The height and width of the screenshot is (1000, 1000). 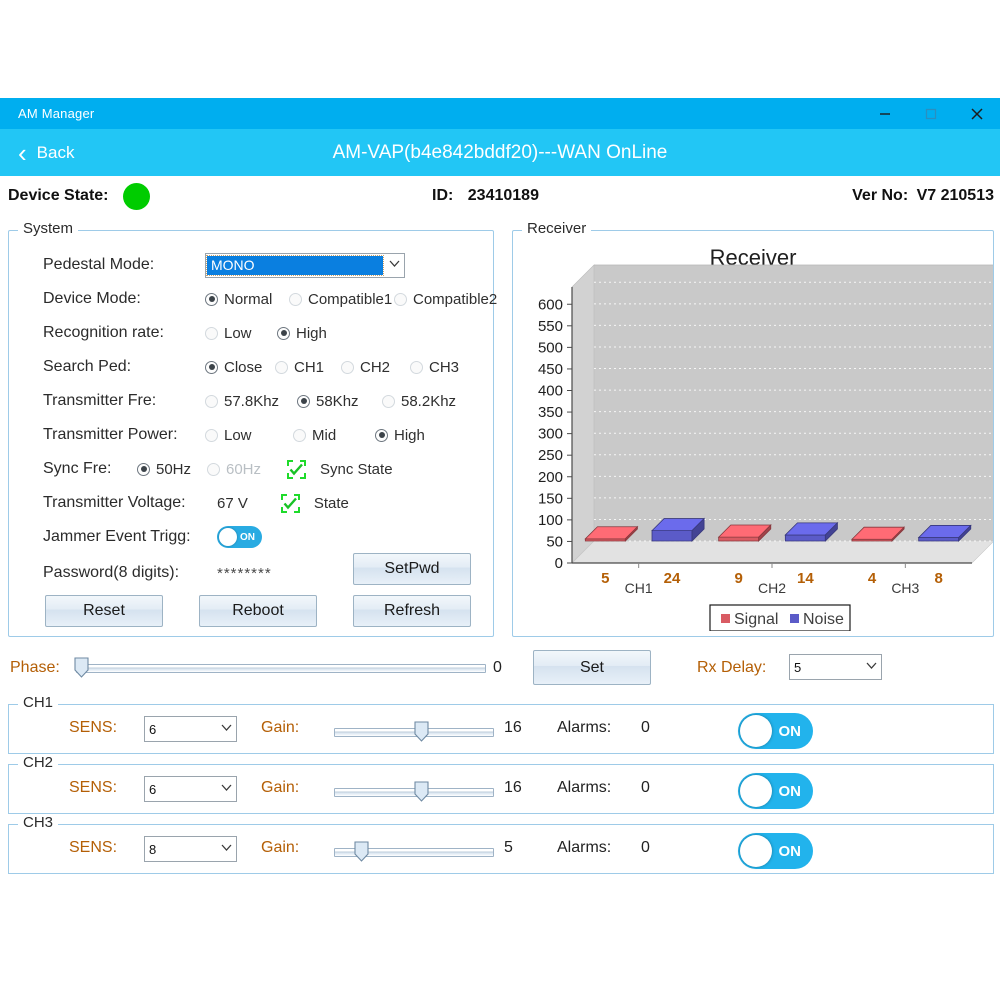 What do you see at coordinates (732, 667) in the screenshot?
I see `rx-delay-label: Rx Delay:` at bounding box center [732, 667].